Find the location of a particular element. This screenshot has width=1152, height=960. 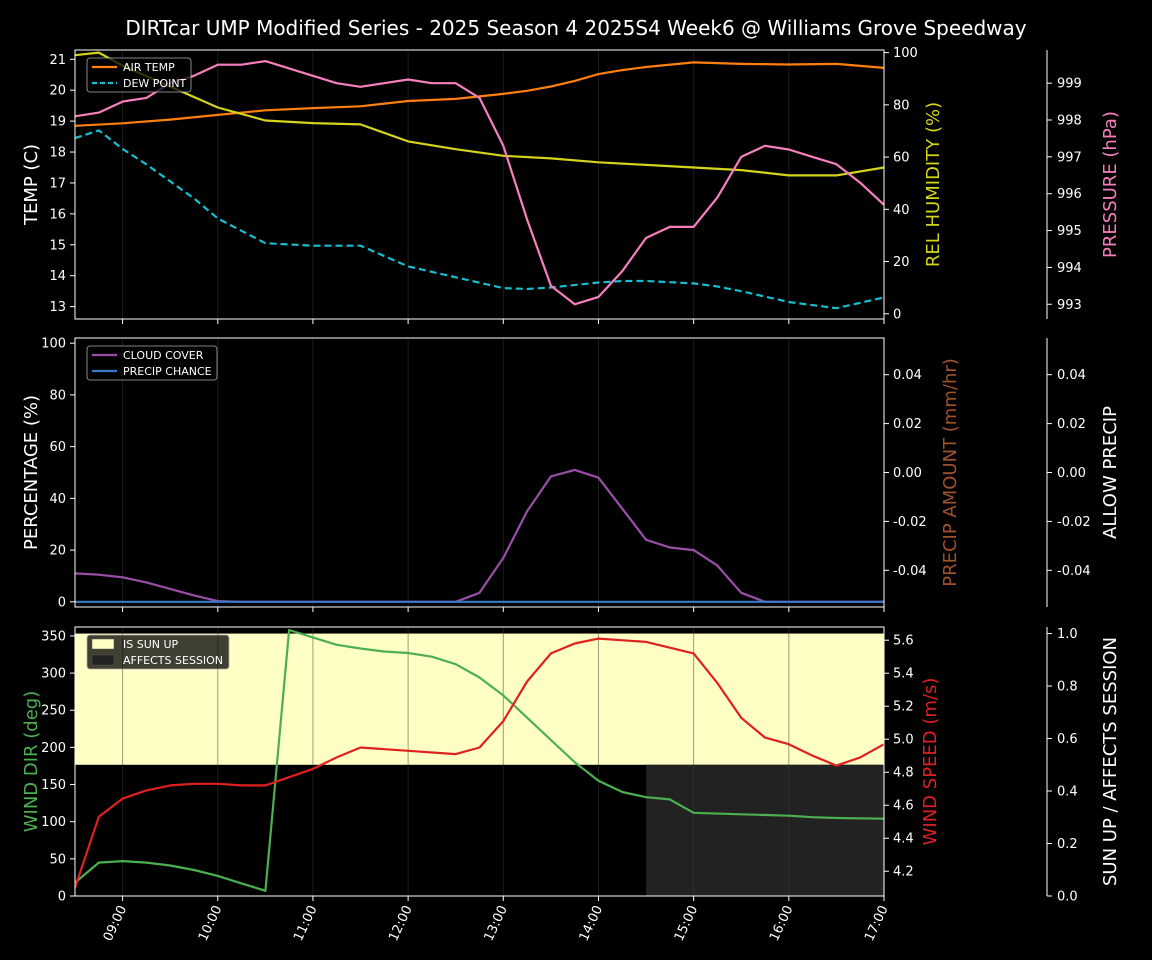

y2-axis-label: PRECIP AMOUNT (mm/hr) is located at coordinates (950, 472).